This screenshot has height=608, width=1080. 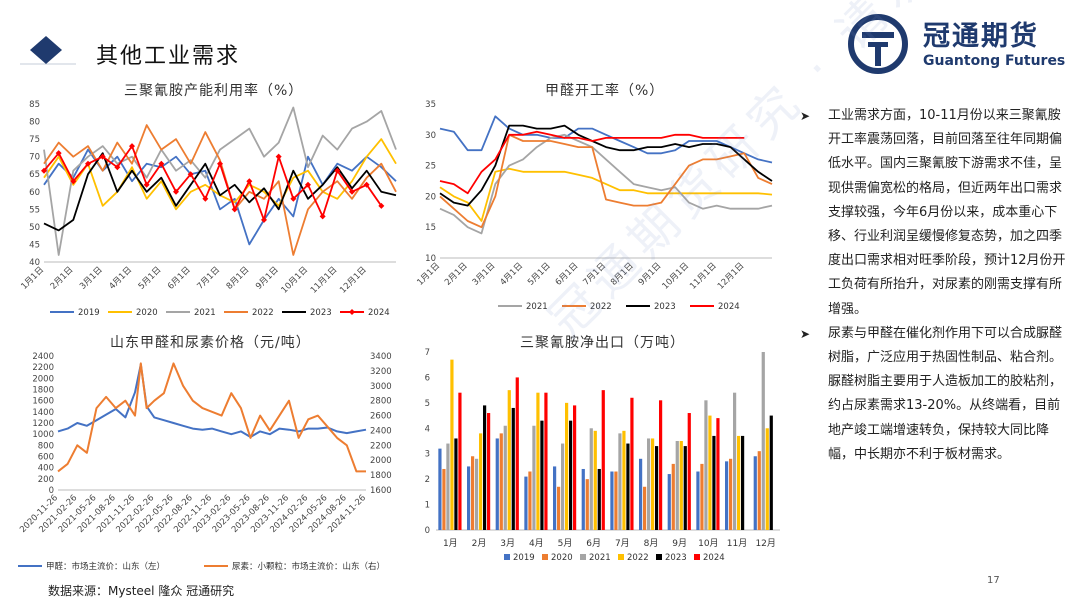 I want to click on title-diamond-icon, so click(x=48, y=50).